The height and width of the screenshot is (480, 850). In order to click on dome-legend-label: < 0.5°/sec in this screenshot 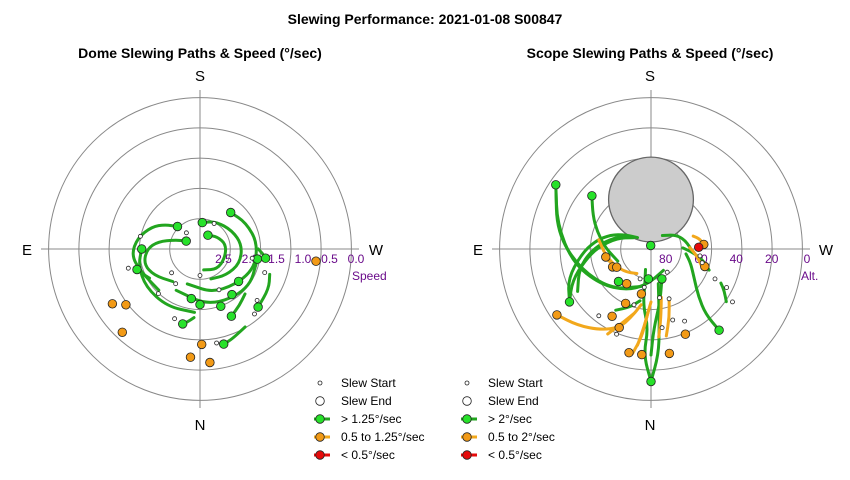, I will do `click(368, 455)`.